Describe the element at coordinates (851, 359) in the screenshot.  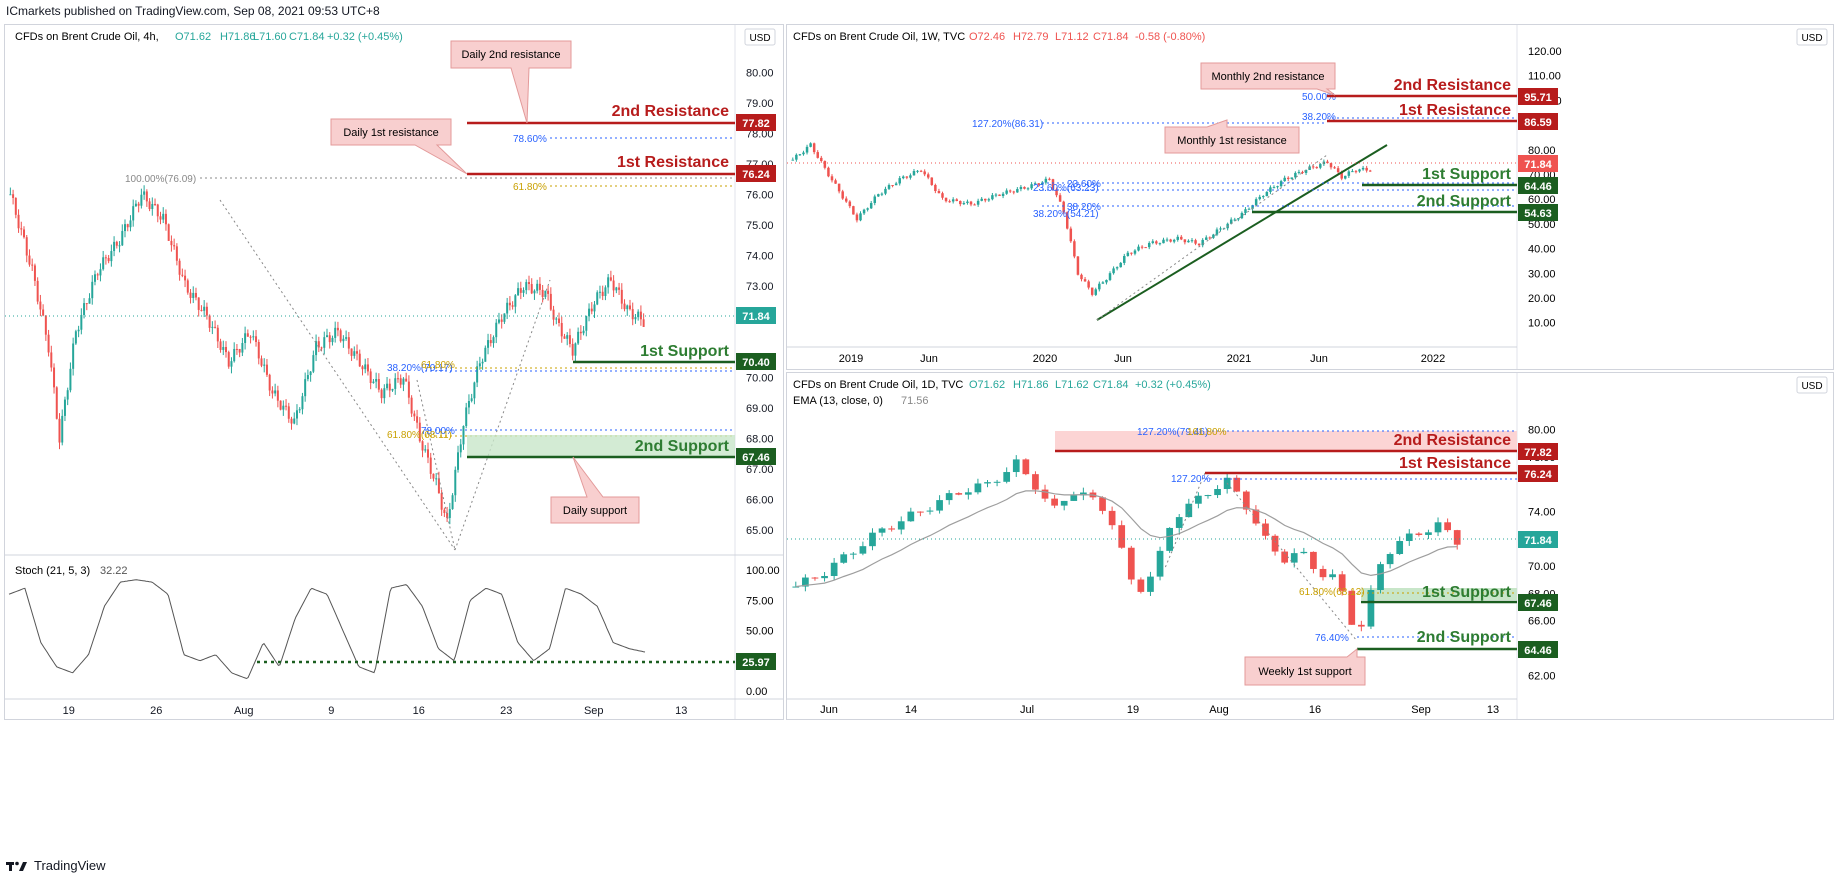
I see `b-xtick: 2019` at that location.